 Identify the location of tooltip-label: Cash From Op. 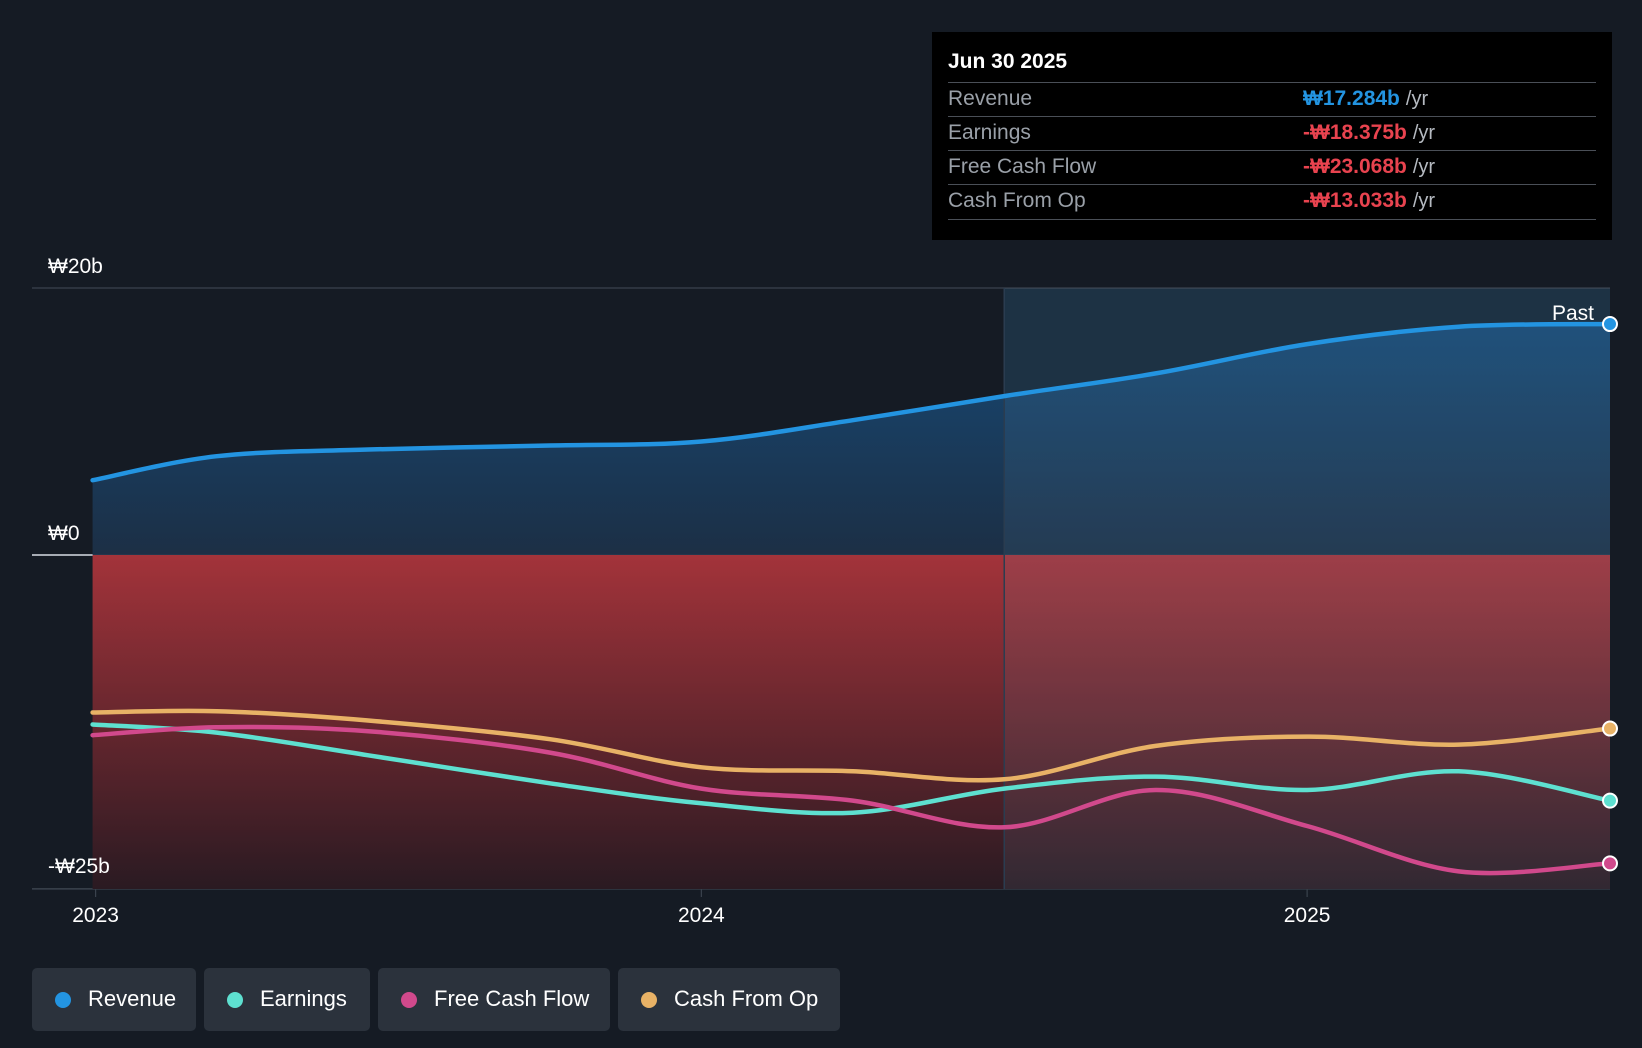
(1017, 200).